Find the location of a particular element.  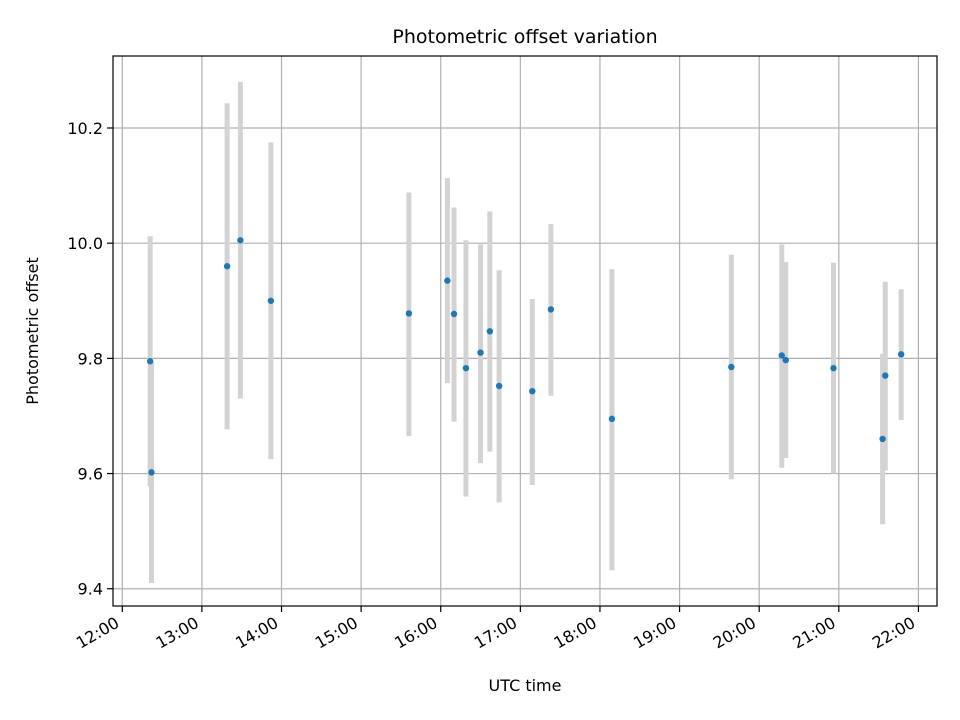

y-tick-label: 9.4 is located at coordinates (90, 589).